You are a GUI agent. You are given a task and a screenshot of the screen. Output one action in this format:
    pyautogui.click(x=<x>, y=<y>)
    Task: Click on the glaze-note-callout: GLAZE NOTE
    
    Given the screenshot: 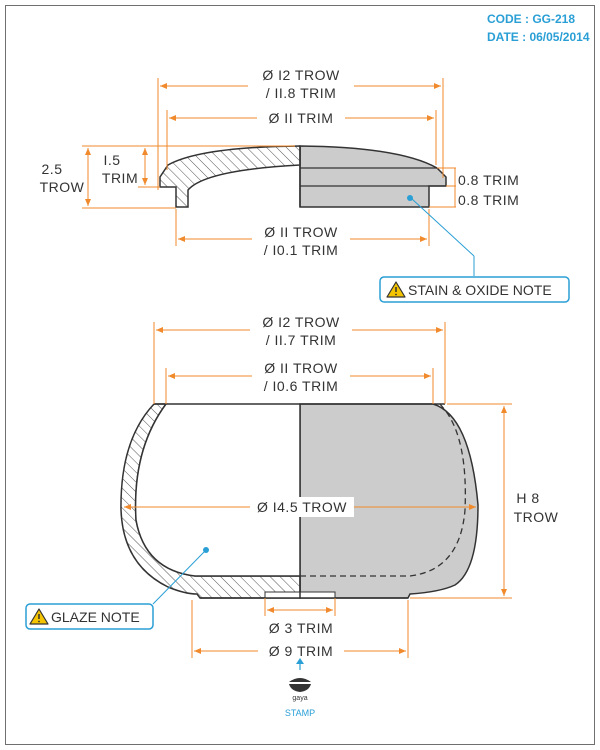 What is the action you would take?
    pyautogui.click(x=117, y=588)
    